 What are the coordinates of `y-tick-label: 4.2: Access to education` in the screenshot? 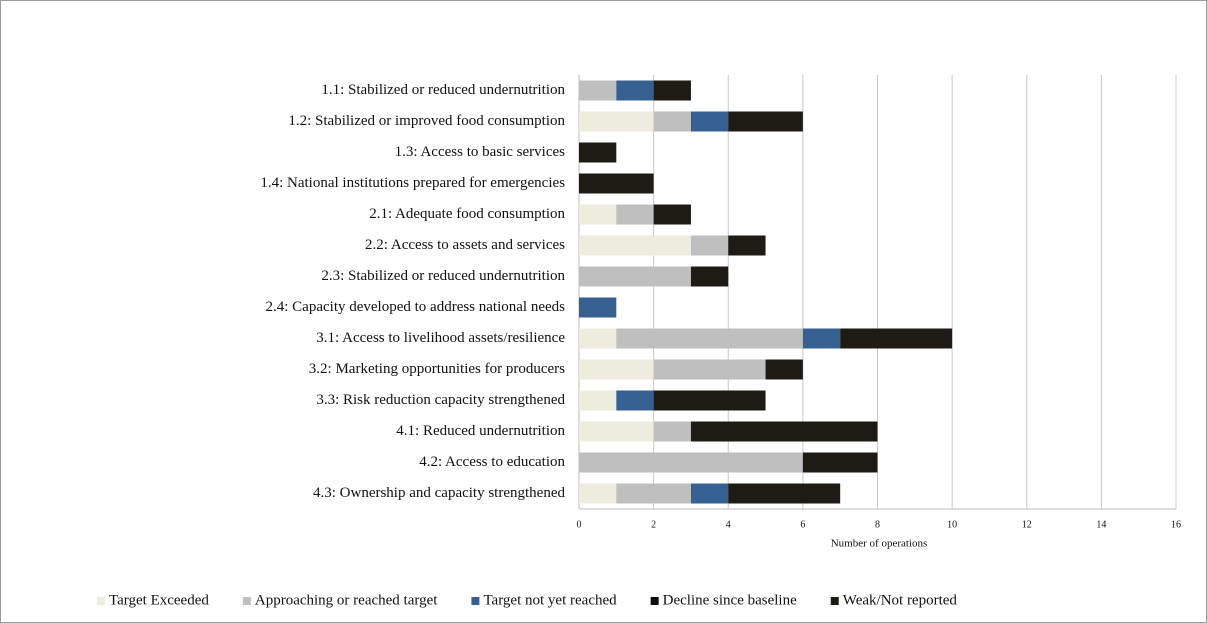 It's located at (492, 462).